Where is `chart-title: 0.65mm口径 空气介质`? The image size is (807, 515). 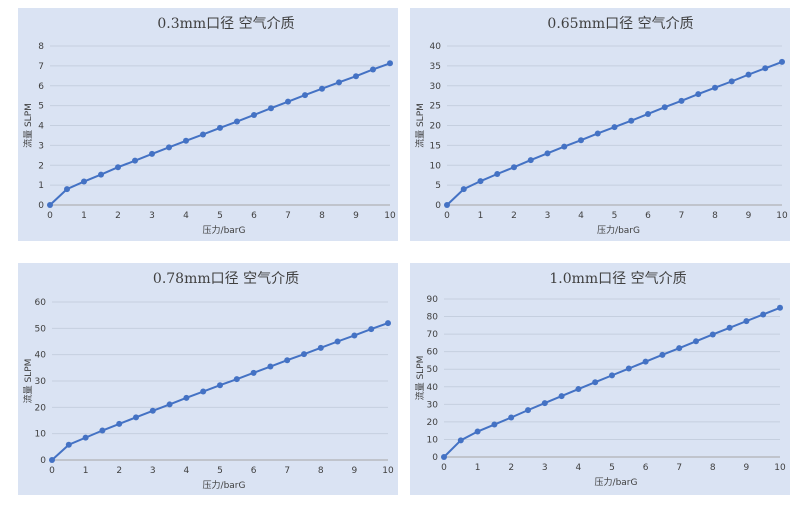 chart-title: 0.65mm口径 空气介质 is located at coordinates (620, 24).